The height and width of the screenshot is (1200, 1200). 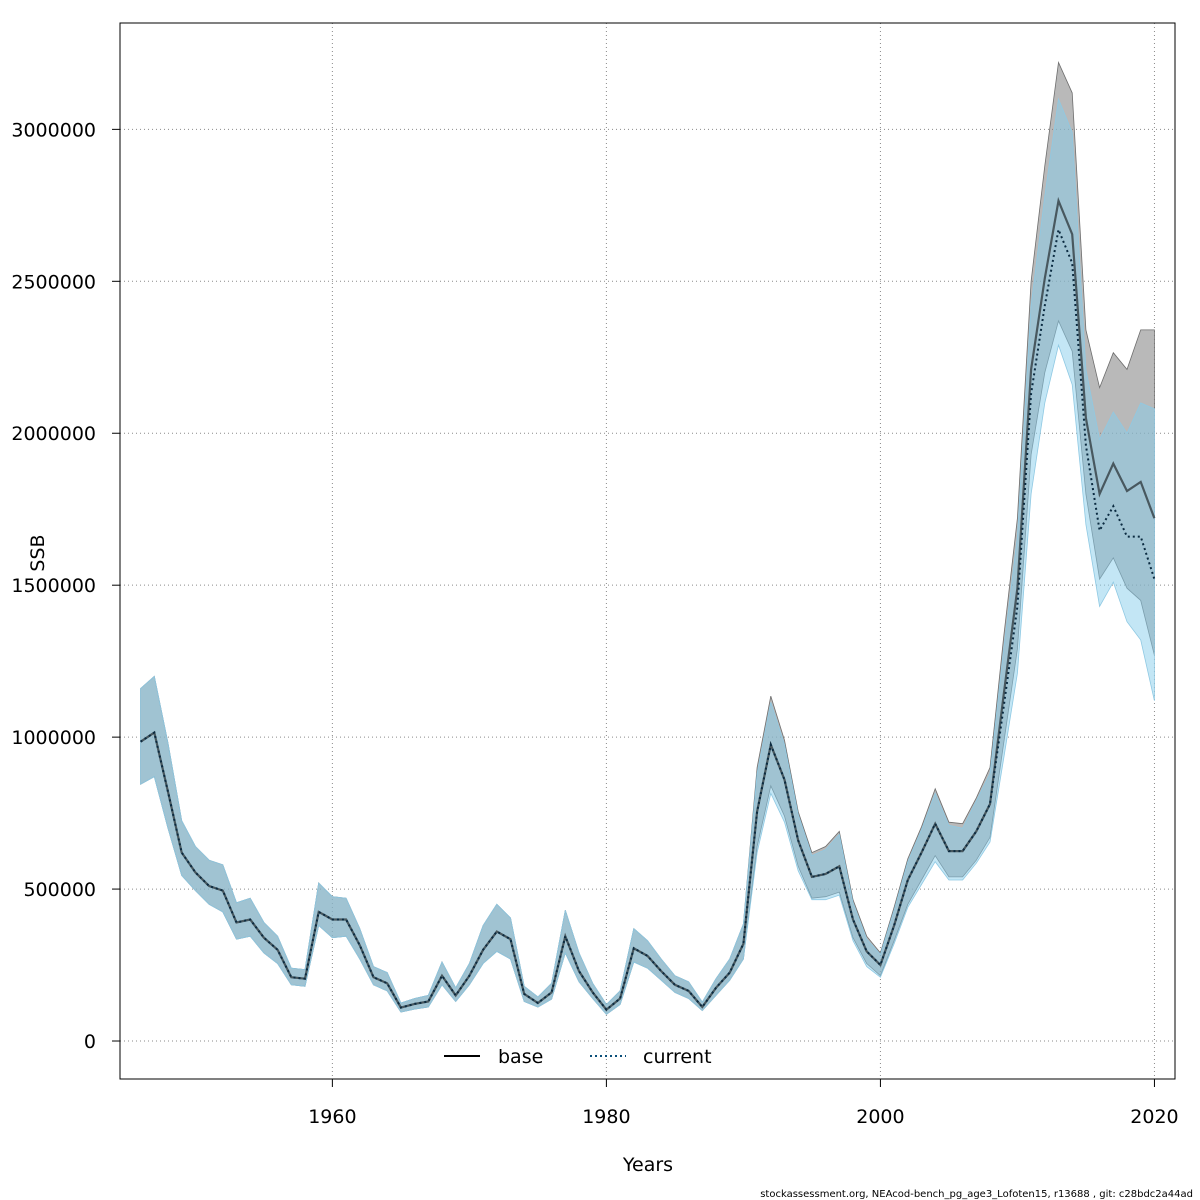 I want to click on y-tick-label: 2000000, so click(x=53, y=434).